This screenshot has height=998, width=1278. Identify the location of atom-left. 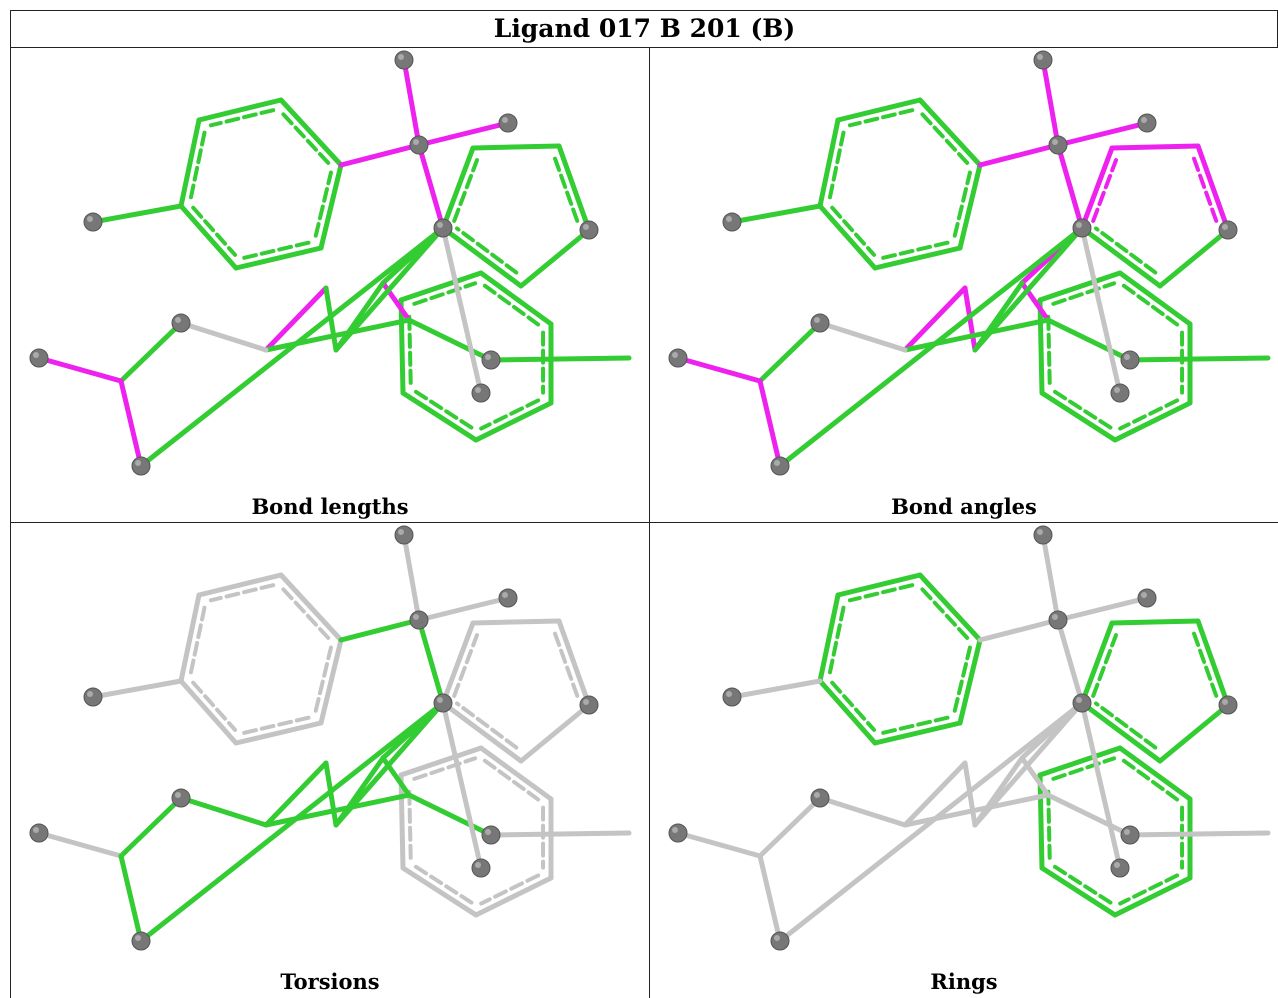
(732, 697).